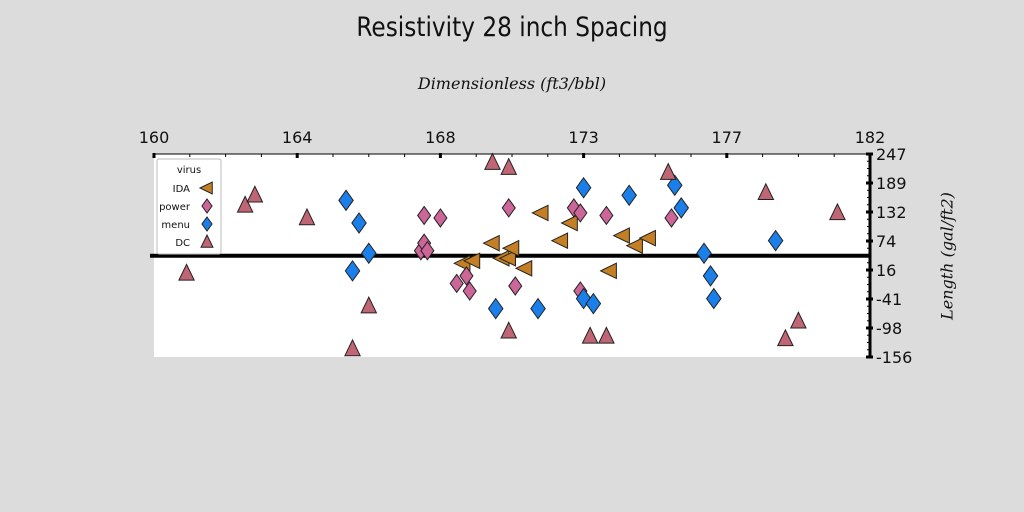 This screenshot has height=512, width=1024. What do you see at coordinates (891, 154) in the screenshot?
I see `y-tick-label: 247` at bounding box center [891, 154].